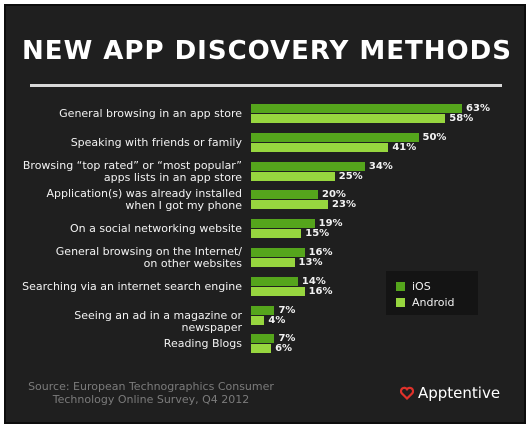 Image resolution: width=532 pixels, height=428 pixels. Describe the element at coordinates (433, 302) in the screenshot. I see `legend-label-android: Android` at that location.